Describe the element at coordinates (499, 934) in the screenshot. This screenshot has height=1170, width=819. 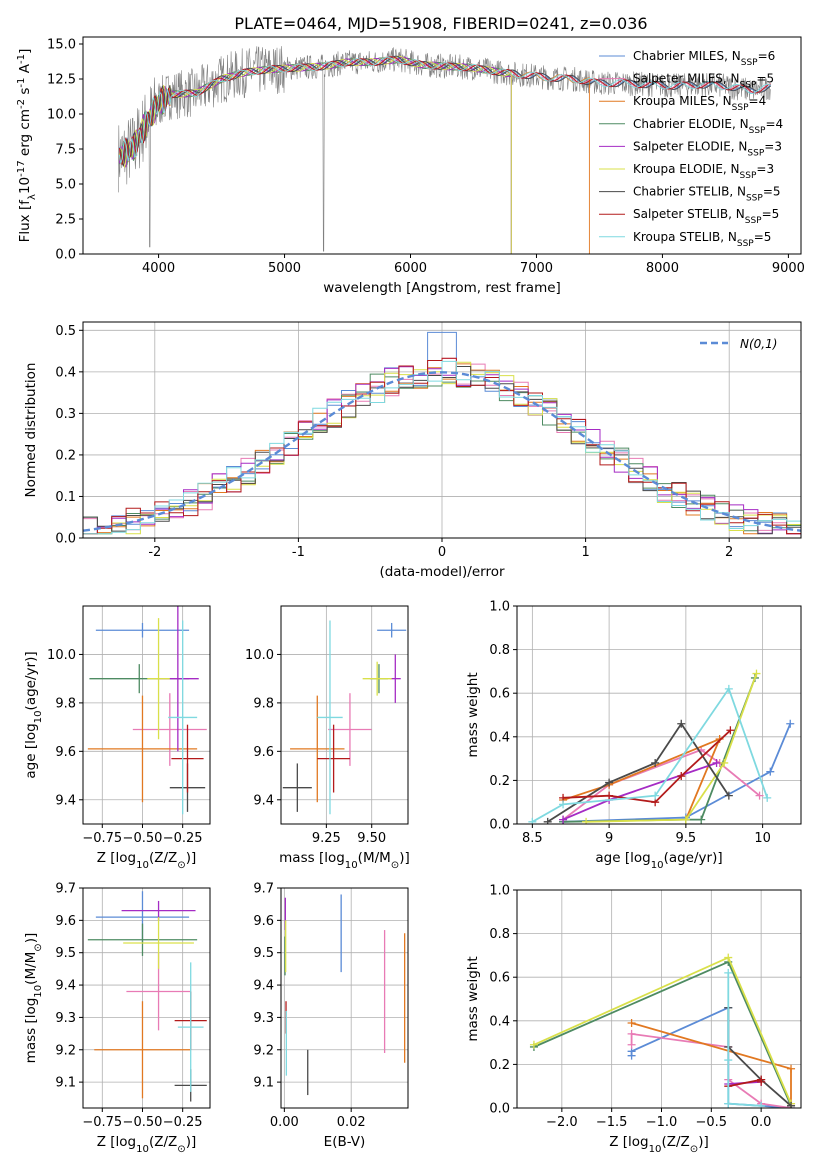
I see `y-tick-label: 0.8` at that location.